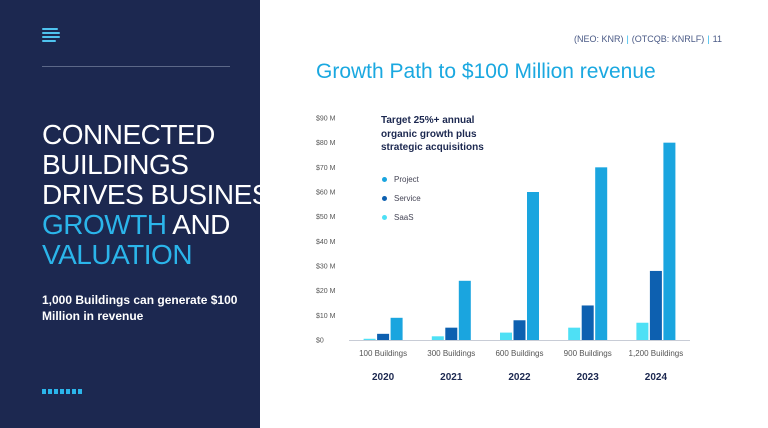 The height and width of the screenshot is (428, 768). I want to click on y-tick-label: $40 M, so click(326, 242).